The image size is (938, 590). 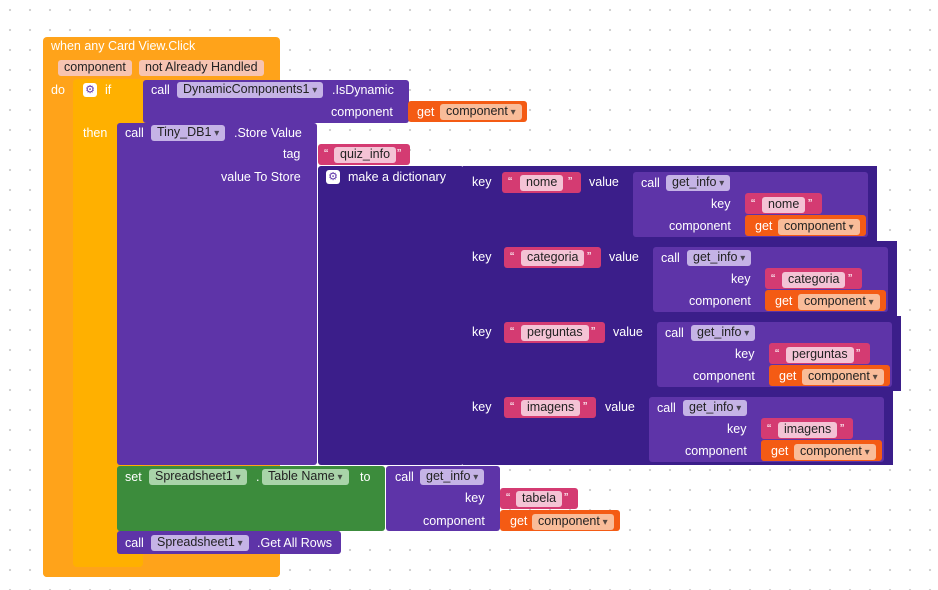 What do you see at coordinates (333, 177) in the screenshot?
I see `dictionary-mutator-gear-icon: ⚙` at bounding box center [333, 177].